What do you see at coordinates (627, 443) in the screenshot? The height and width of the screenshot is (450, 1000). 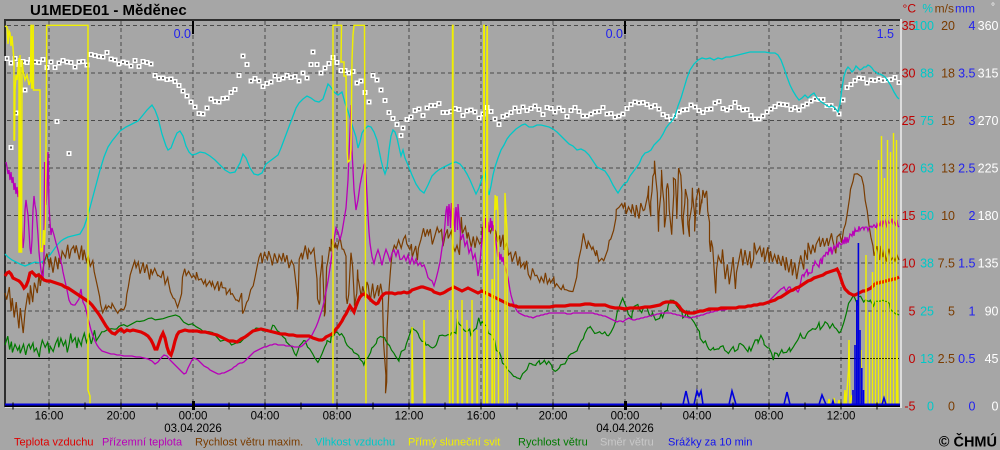 I see `svg-text: Směr větru` at bounding box center [627, 443].